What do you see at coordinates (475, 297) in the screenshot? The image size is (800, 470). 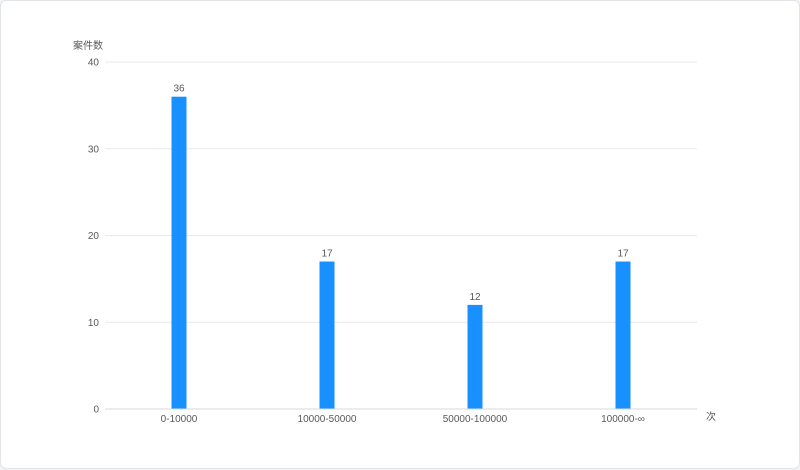 I see `bar-value-label: 12` at bounding box center [475, 297].